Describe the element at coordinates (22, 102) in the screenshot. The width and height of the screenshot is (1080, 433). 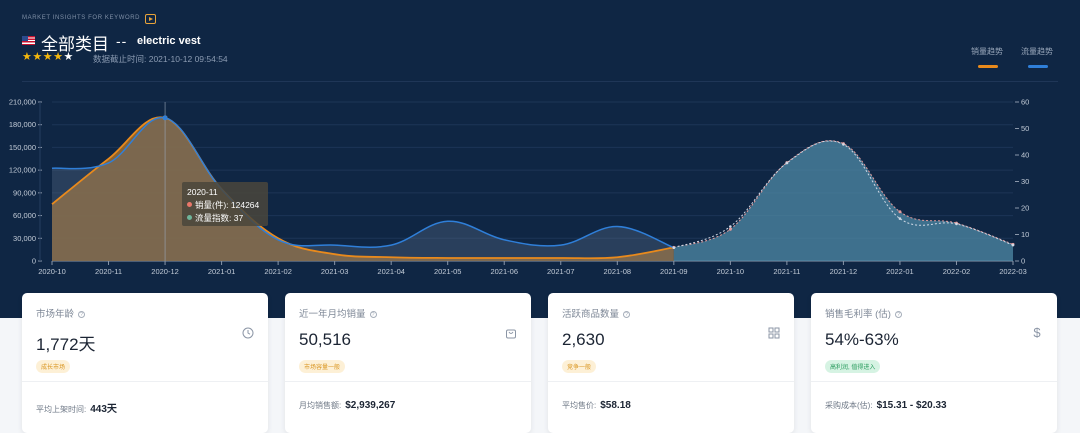
I see `y-left-tick-label: 210,000` at that location.